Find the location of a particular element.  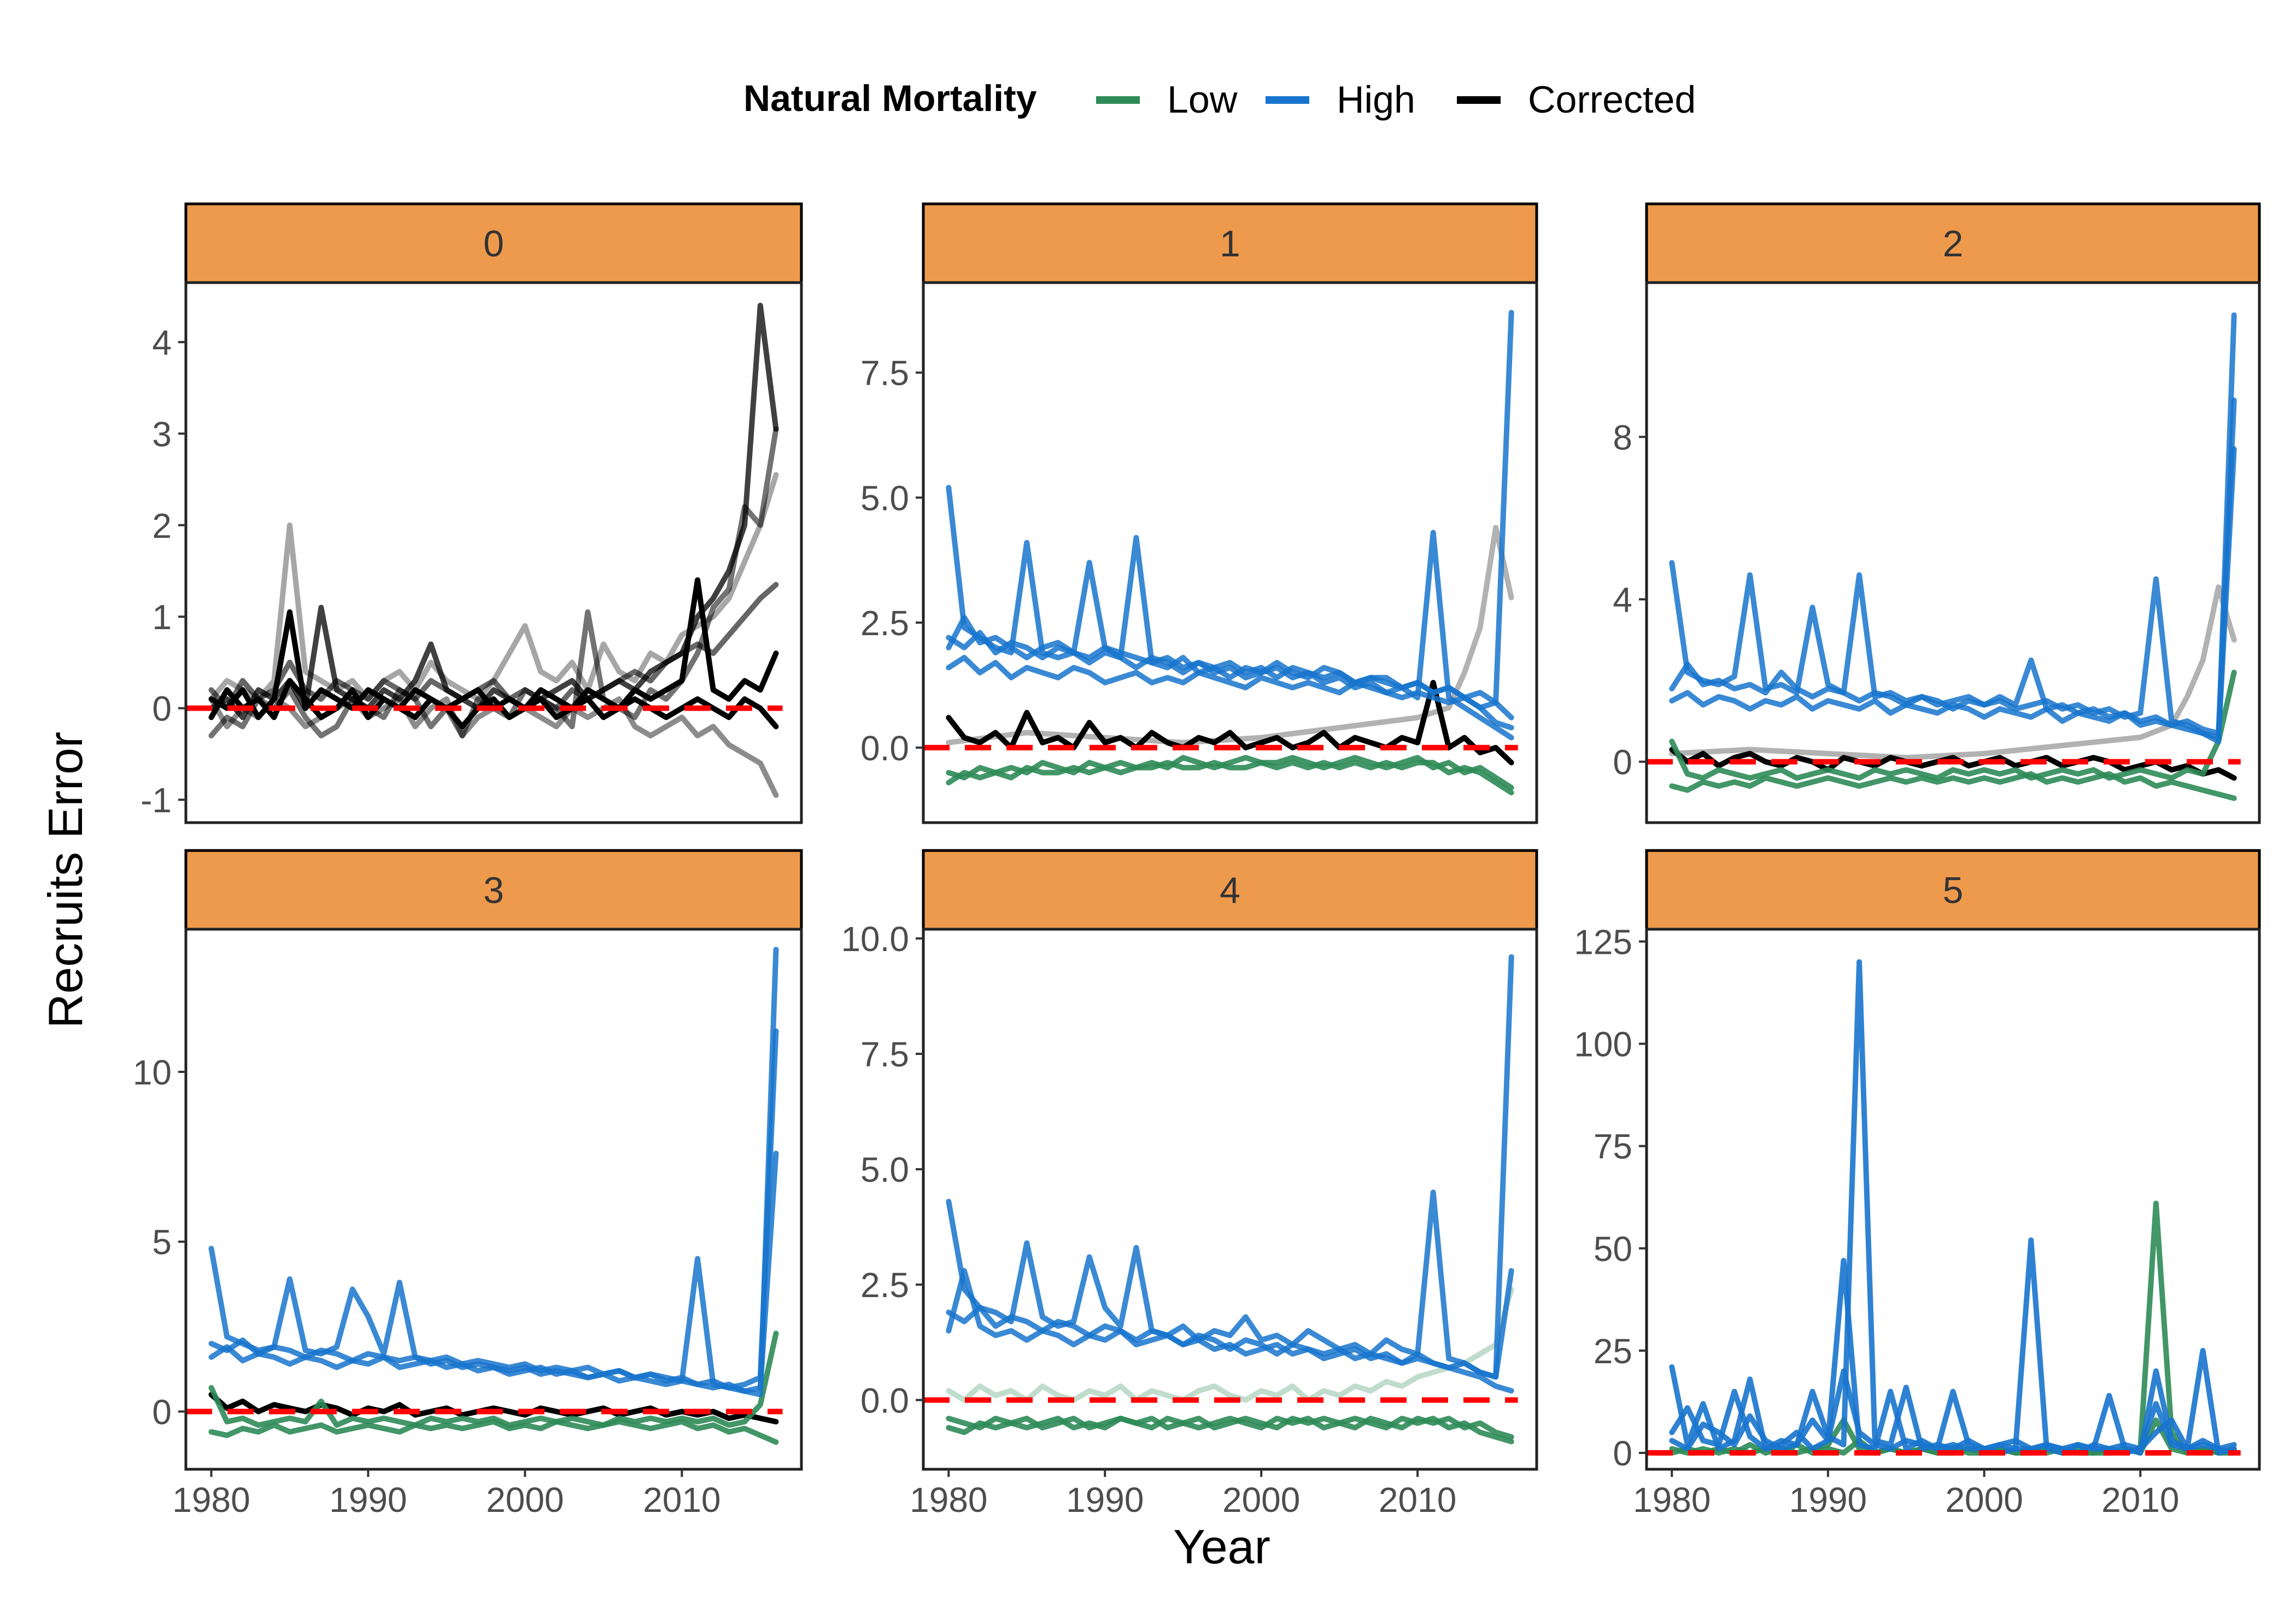

legend-title: Natural Mortality is located at coordinates (890, 99).